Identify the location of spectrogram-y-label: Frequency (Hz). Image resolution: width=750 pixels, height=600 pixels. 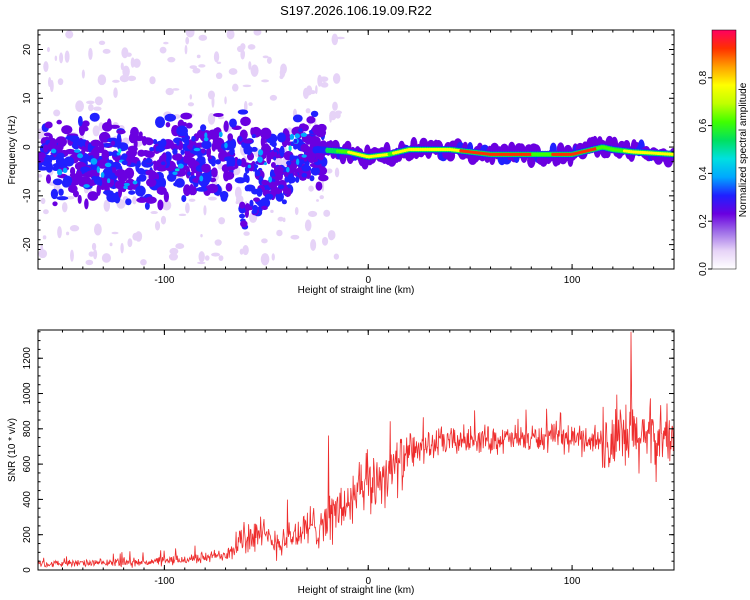
(12, 150).